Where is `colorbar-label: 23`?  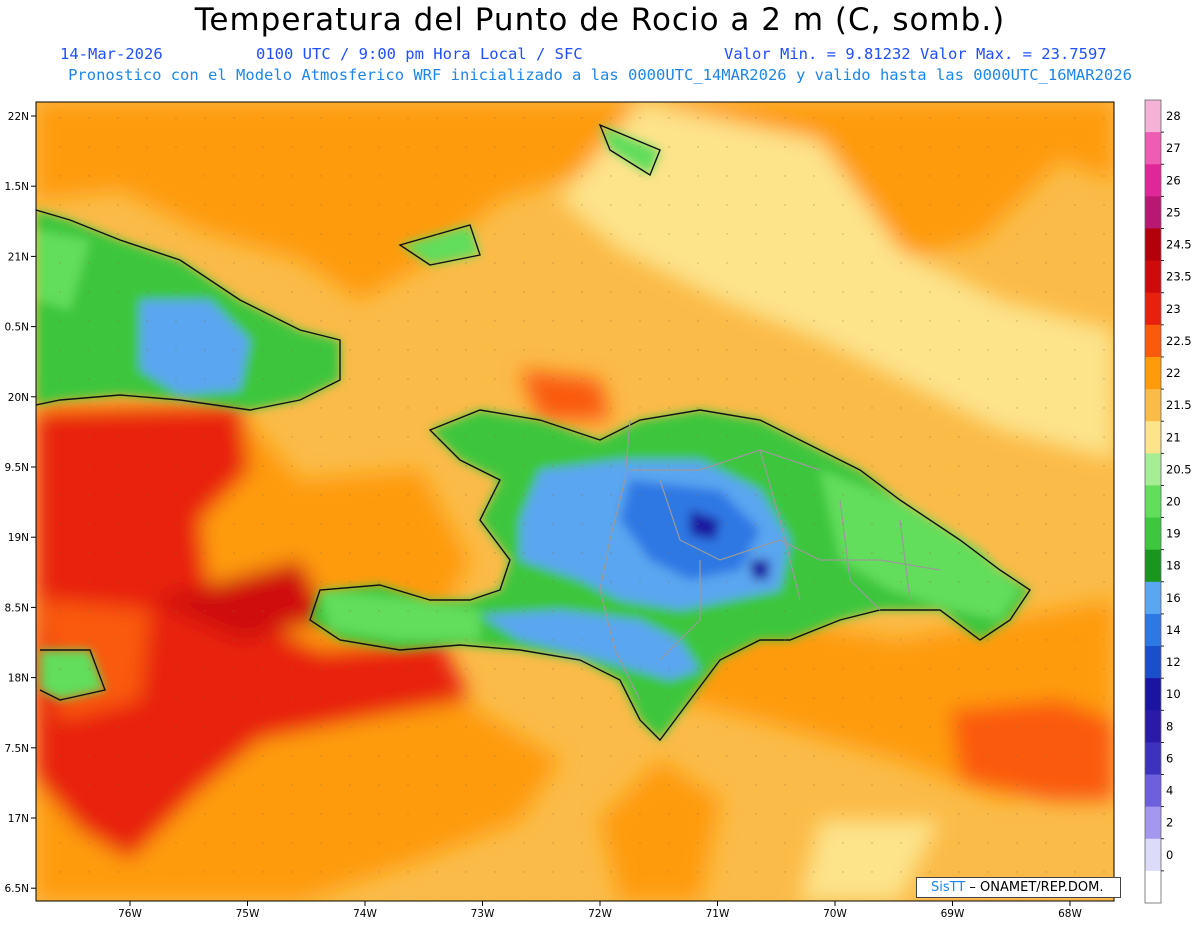 colorbar-label: 23 is located at coordinates (1173, 309).